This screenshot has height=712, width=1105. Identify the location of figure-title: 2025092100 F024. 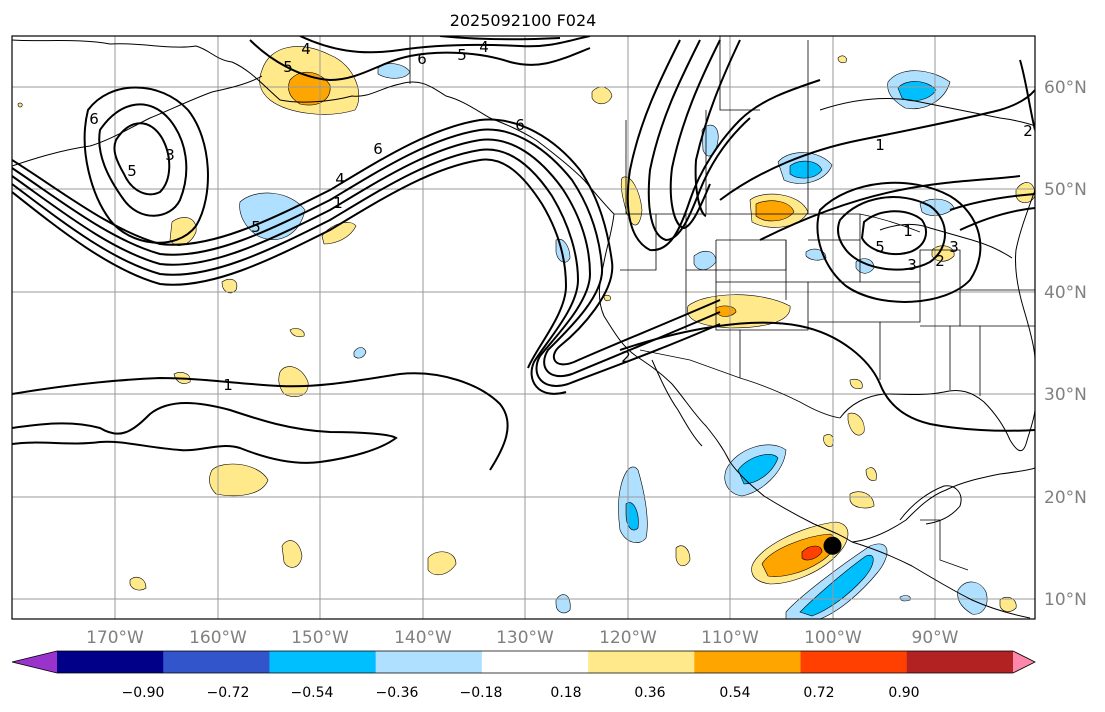
(523, 20).